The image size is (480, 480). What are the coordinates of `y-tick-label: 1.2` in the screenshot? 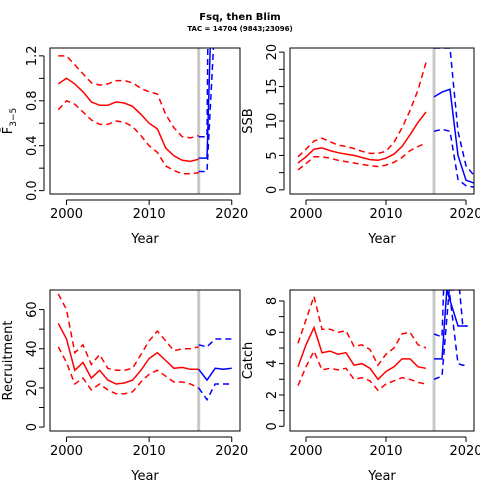 It's located at (32, 56).